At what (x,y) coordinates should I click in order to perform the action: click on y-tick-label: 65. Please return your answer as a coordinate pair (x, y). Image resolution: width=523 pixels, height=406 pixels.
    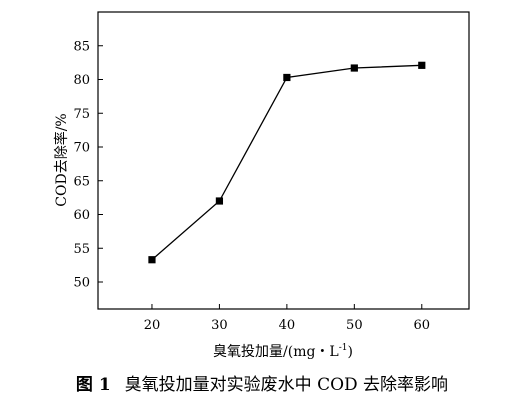
    Looking at the image, I should click on (81, 181).